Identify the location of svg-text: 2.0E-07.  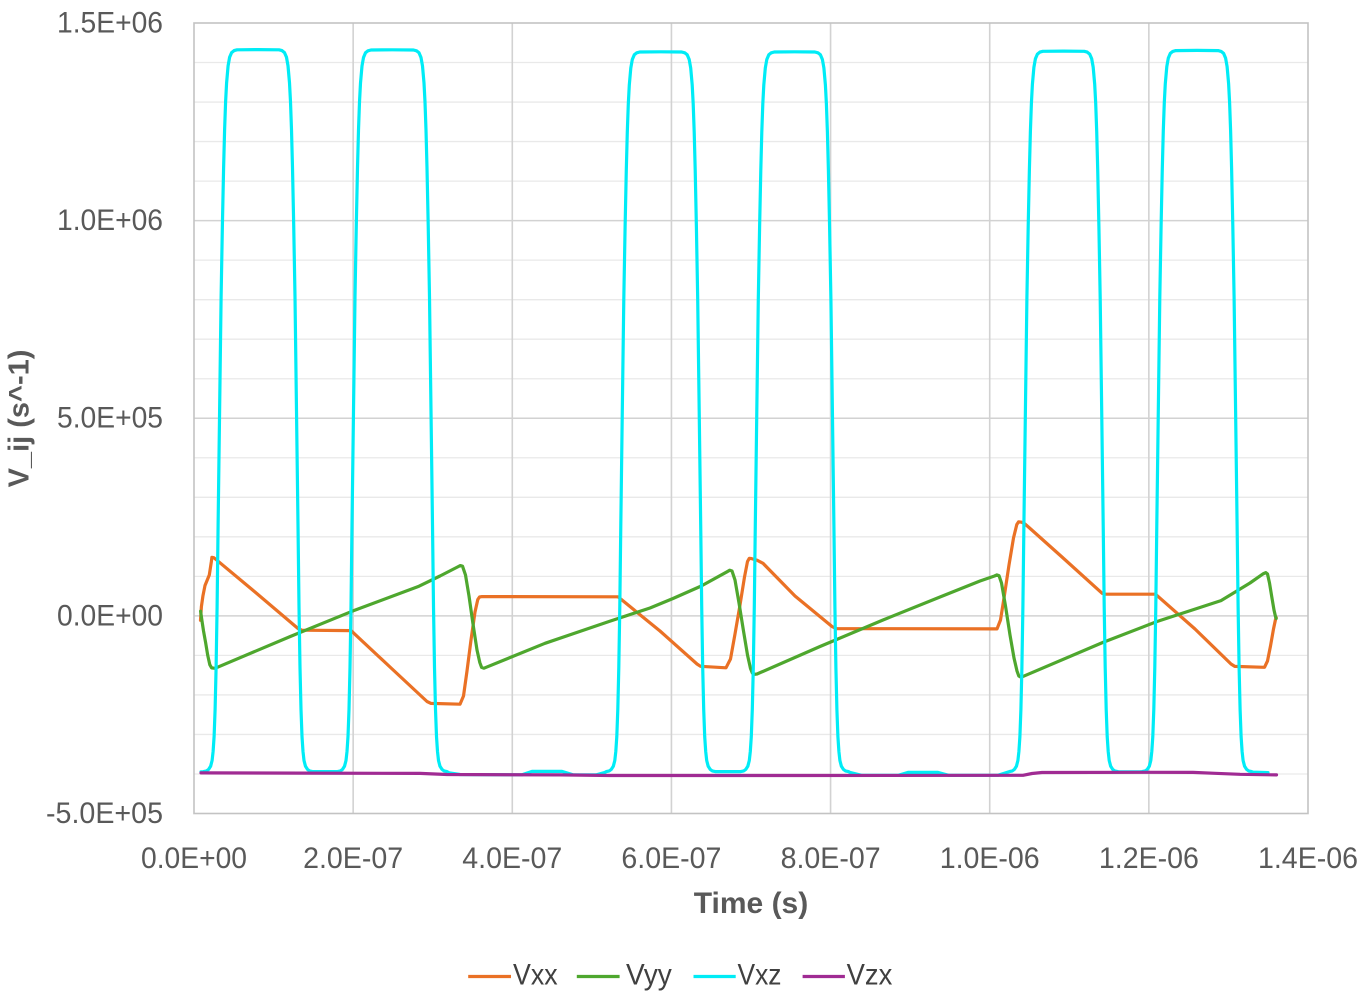
(353, 858).